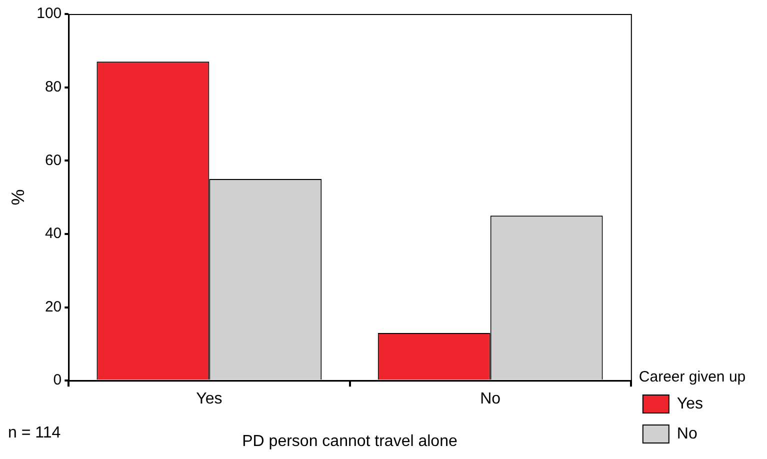 Image resolution: width=767 pixels, height=459 pixels. What do you see at coordinates (53, 160) in the screenshot?
I see `y-tick-label: 60` at bounding box center [53, 160].